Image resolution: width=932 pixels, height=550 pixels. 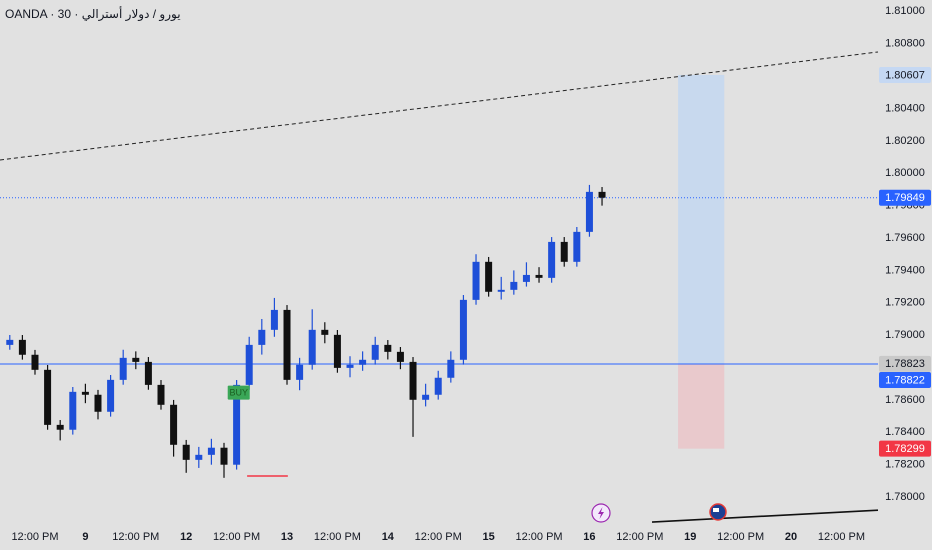 I want to click on flag-icon, so click(x=718, y=512).